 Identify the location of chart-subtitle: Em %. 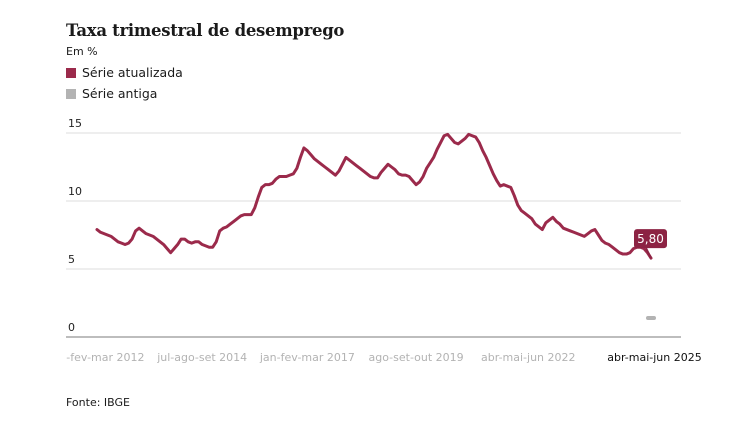
(82, 51).